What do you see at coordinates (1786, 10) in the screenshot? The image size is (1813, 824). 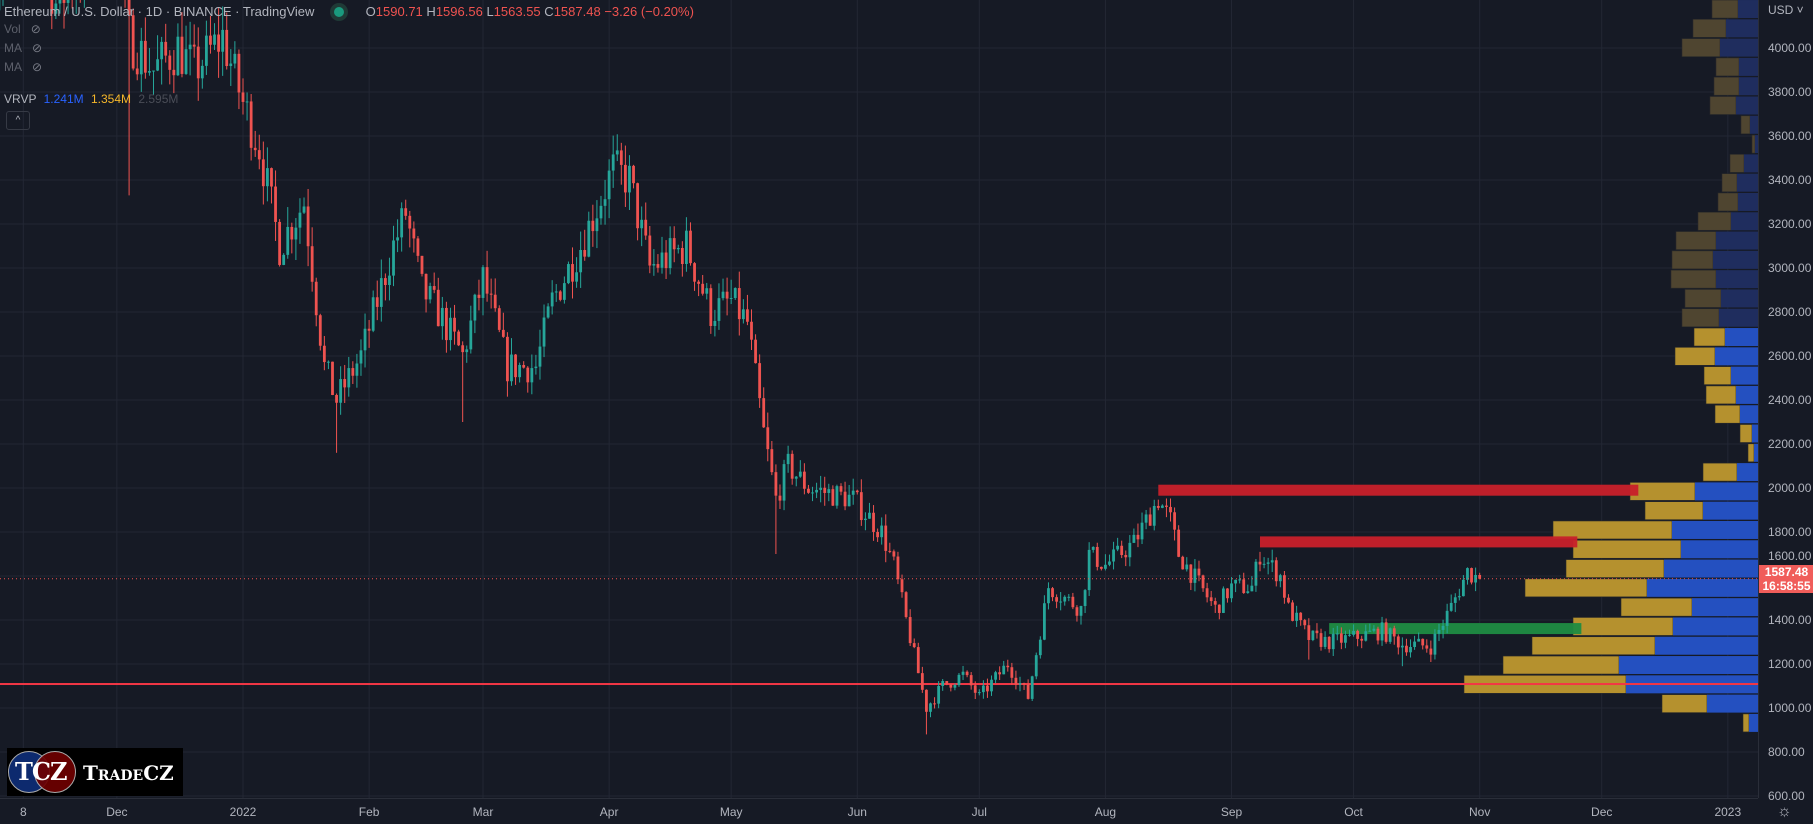 I see `currency-selector: USD ˅` at bounding box center [1786, 10].